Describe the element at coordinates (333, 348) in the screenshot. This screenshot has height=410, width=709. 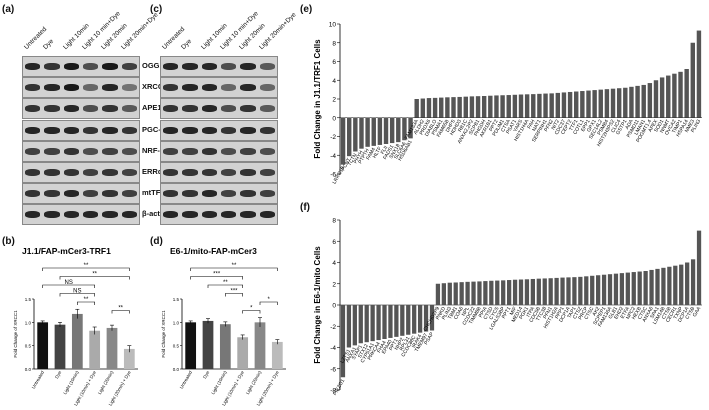
I see `y-tick-label: -4` at that location.